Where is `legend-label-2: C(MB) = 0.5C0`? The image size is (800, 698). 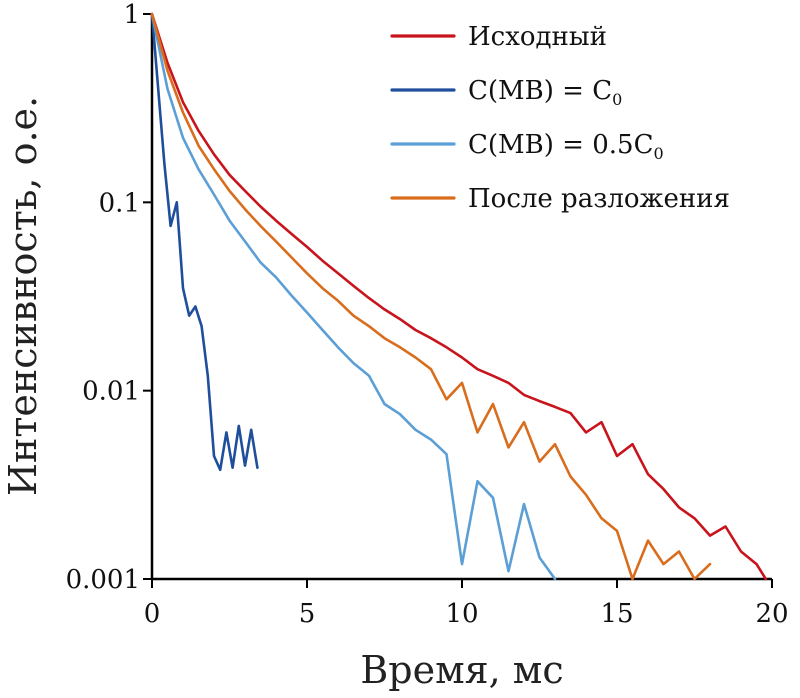
legend-label-2: C(MB) = 0.5C0 is located at coordinates (566, 146).